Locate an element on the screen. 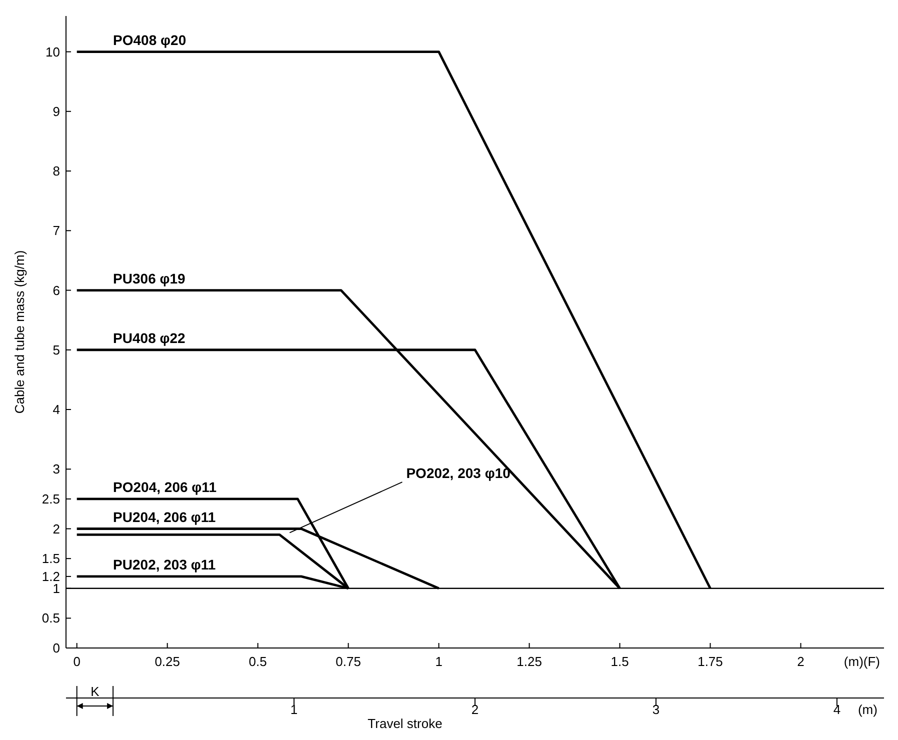 The width and height of the screenshot is (898, 740). y-tick-label: 0.5 is located at coordinates (51, 618).